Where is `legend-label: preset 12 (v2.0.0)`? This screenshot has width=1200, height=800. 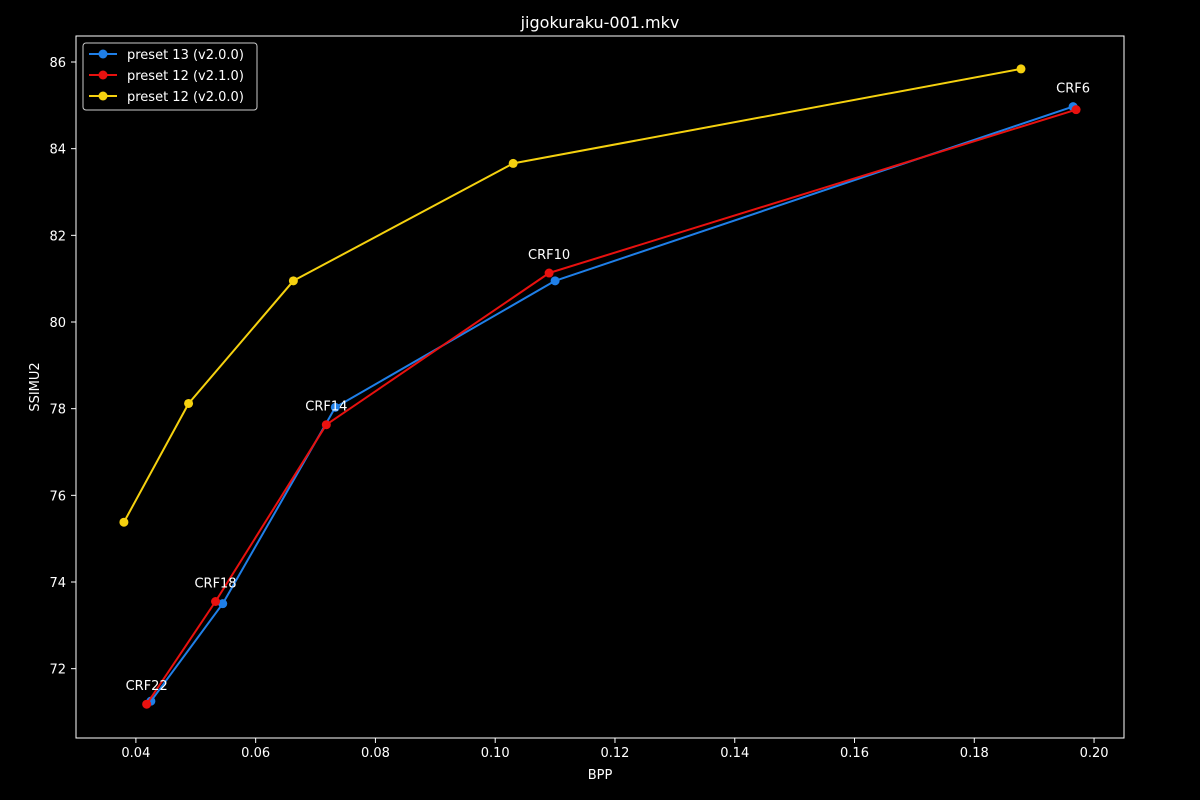 legend-label: preset 12 (v2.0.0) is located at coordinates (185, 97).